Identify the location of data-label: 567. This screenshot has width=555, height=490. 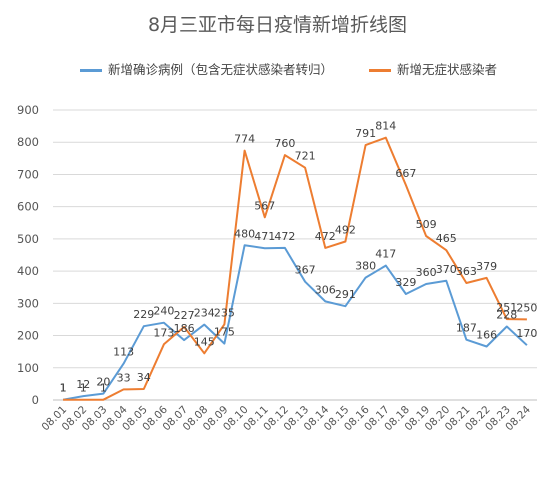
(264, 205).